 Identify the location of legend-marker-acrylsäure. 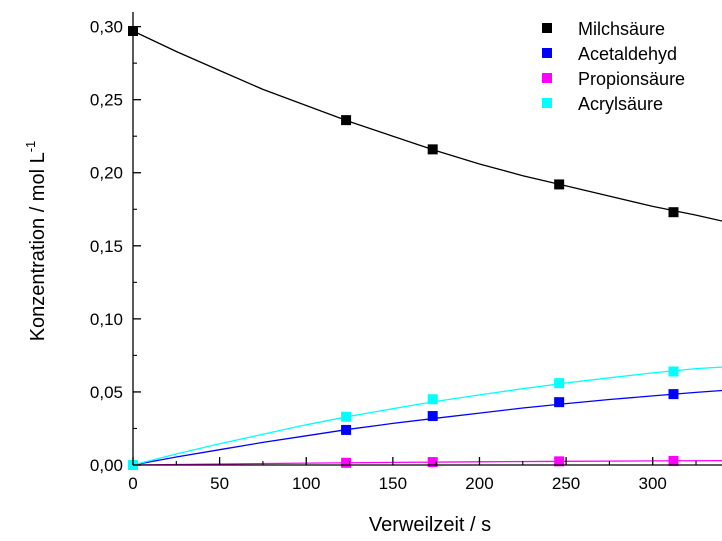
(547, 103).